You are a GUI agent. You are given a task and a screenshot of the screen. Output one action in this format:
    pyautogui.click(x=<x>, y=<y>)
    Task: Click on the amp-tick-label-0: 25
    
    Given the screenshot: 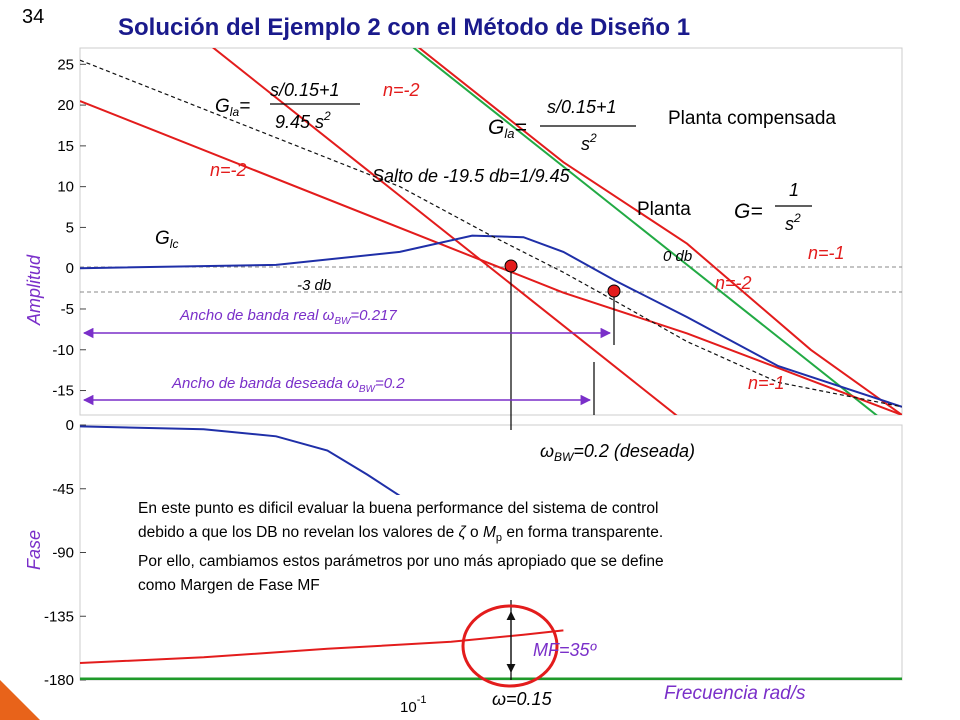 What is the action you would take?
    pyautogui.click(x=65, y=64)
    